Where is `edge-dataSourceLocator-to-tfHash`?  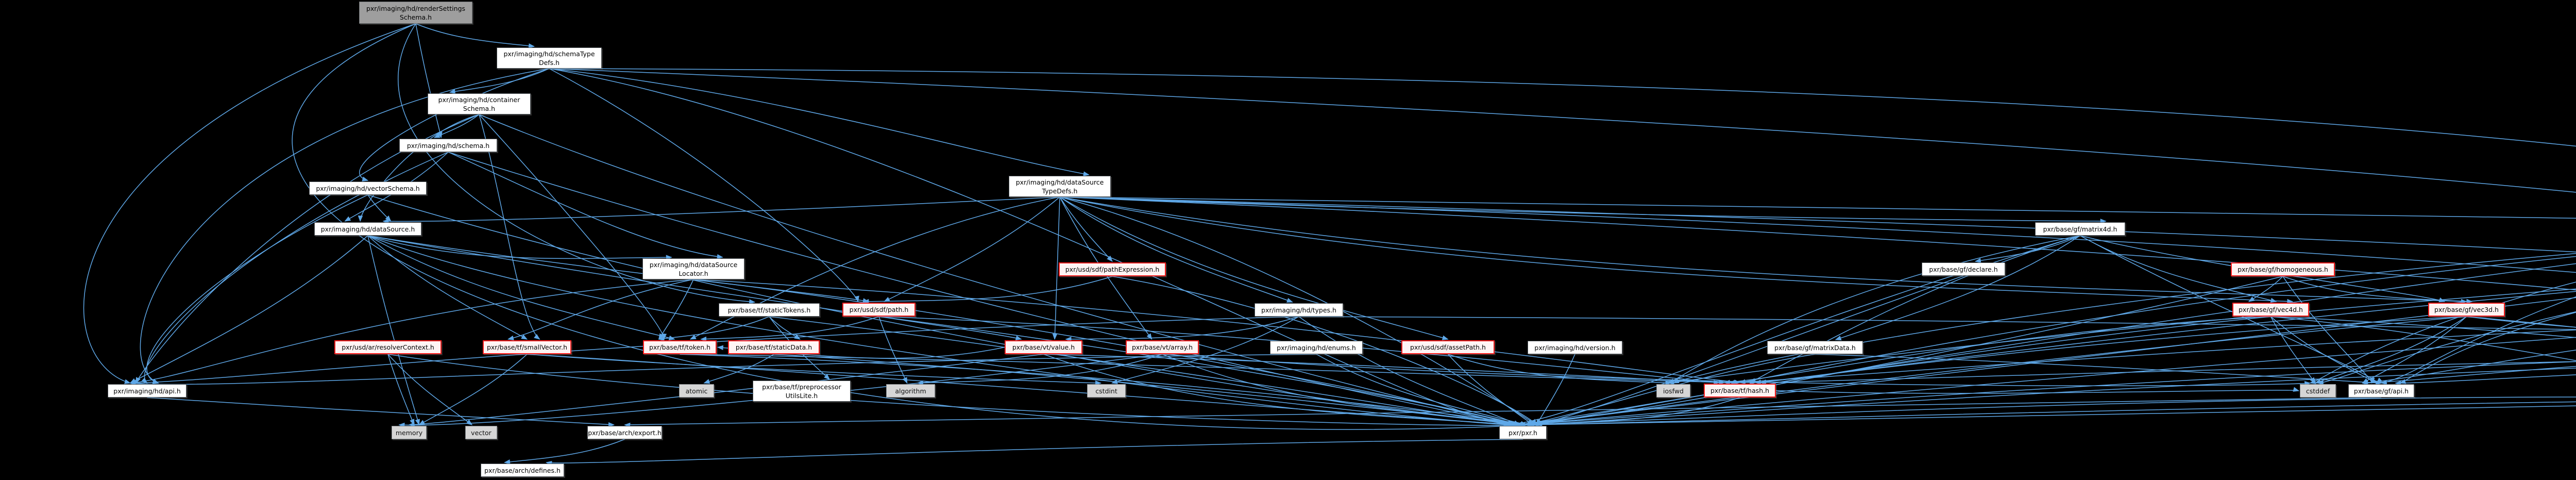 edge-dataSourceLocator-to-tfHash is located at coordinates (1217, 332).